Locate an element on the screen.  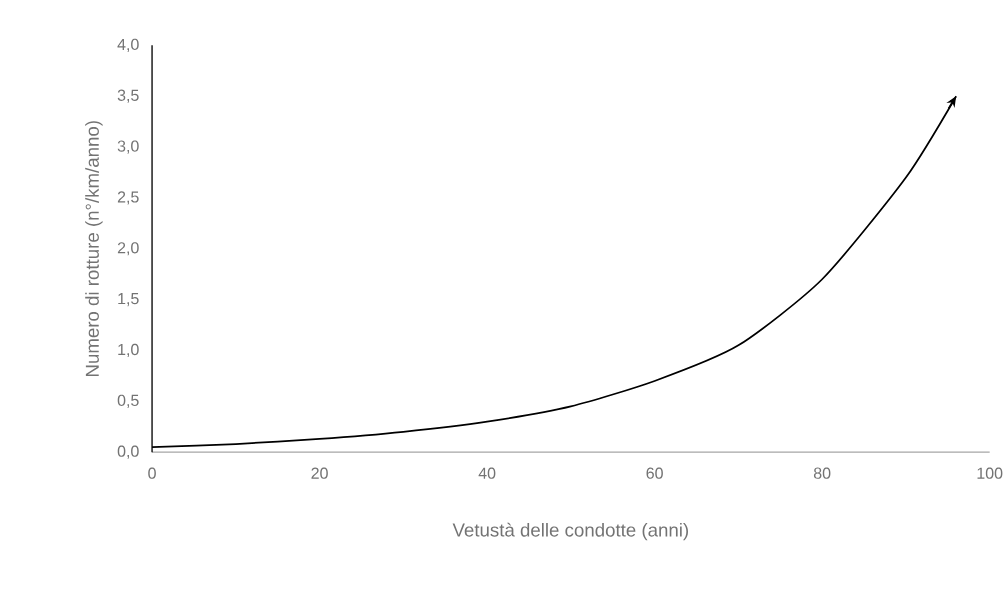
x-tick-label: 20 is located at coordinates (319, 473).